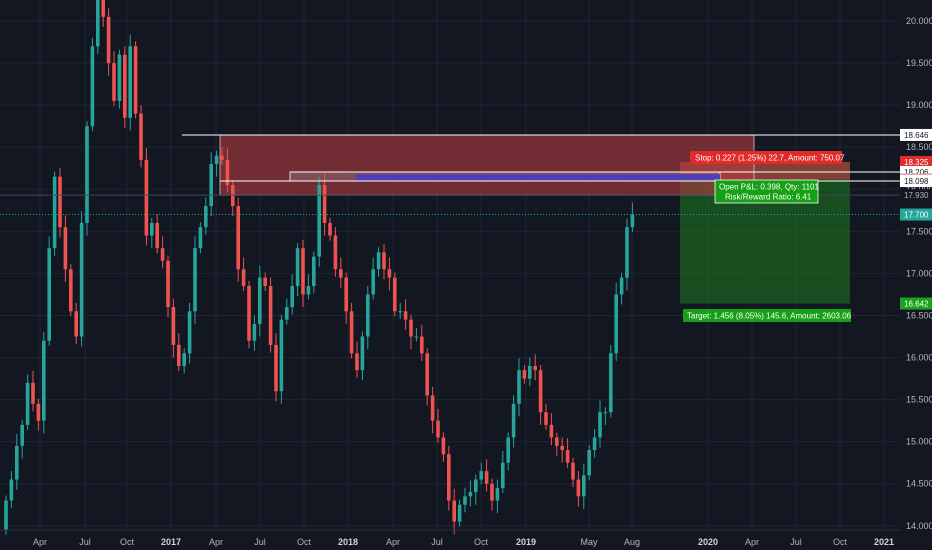 The image size is (932, 550). I want to click on y-tick-label: 19.000, so click(919, 105).